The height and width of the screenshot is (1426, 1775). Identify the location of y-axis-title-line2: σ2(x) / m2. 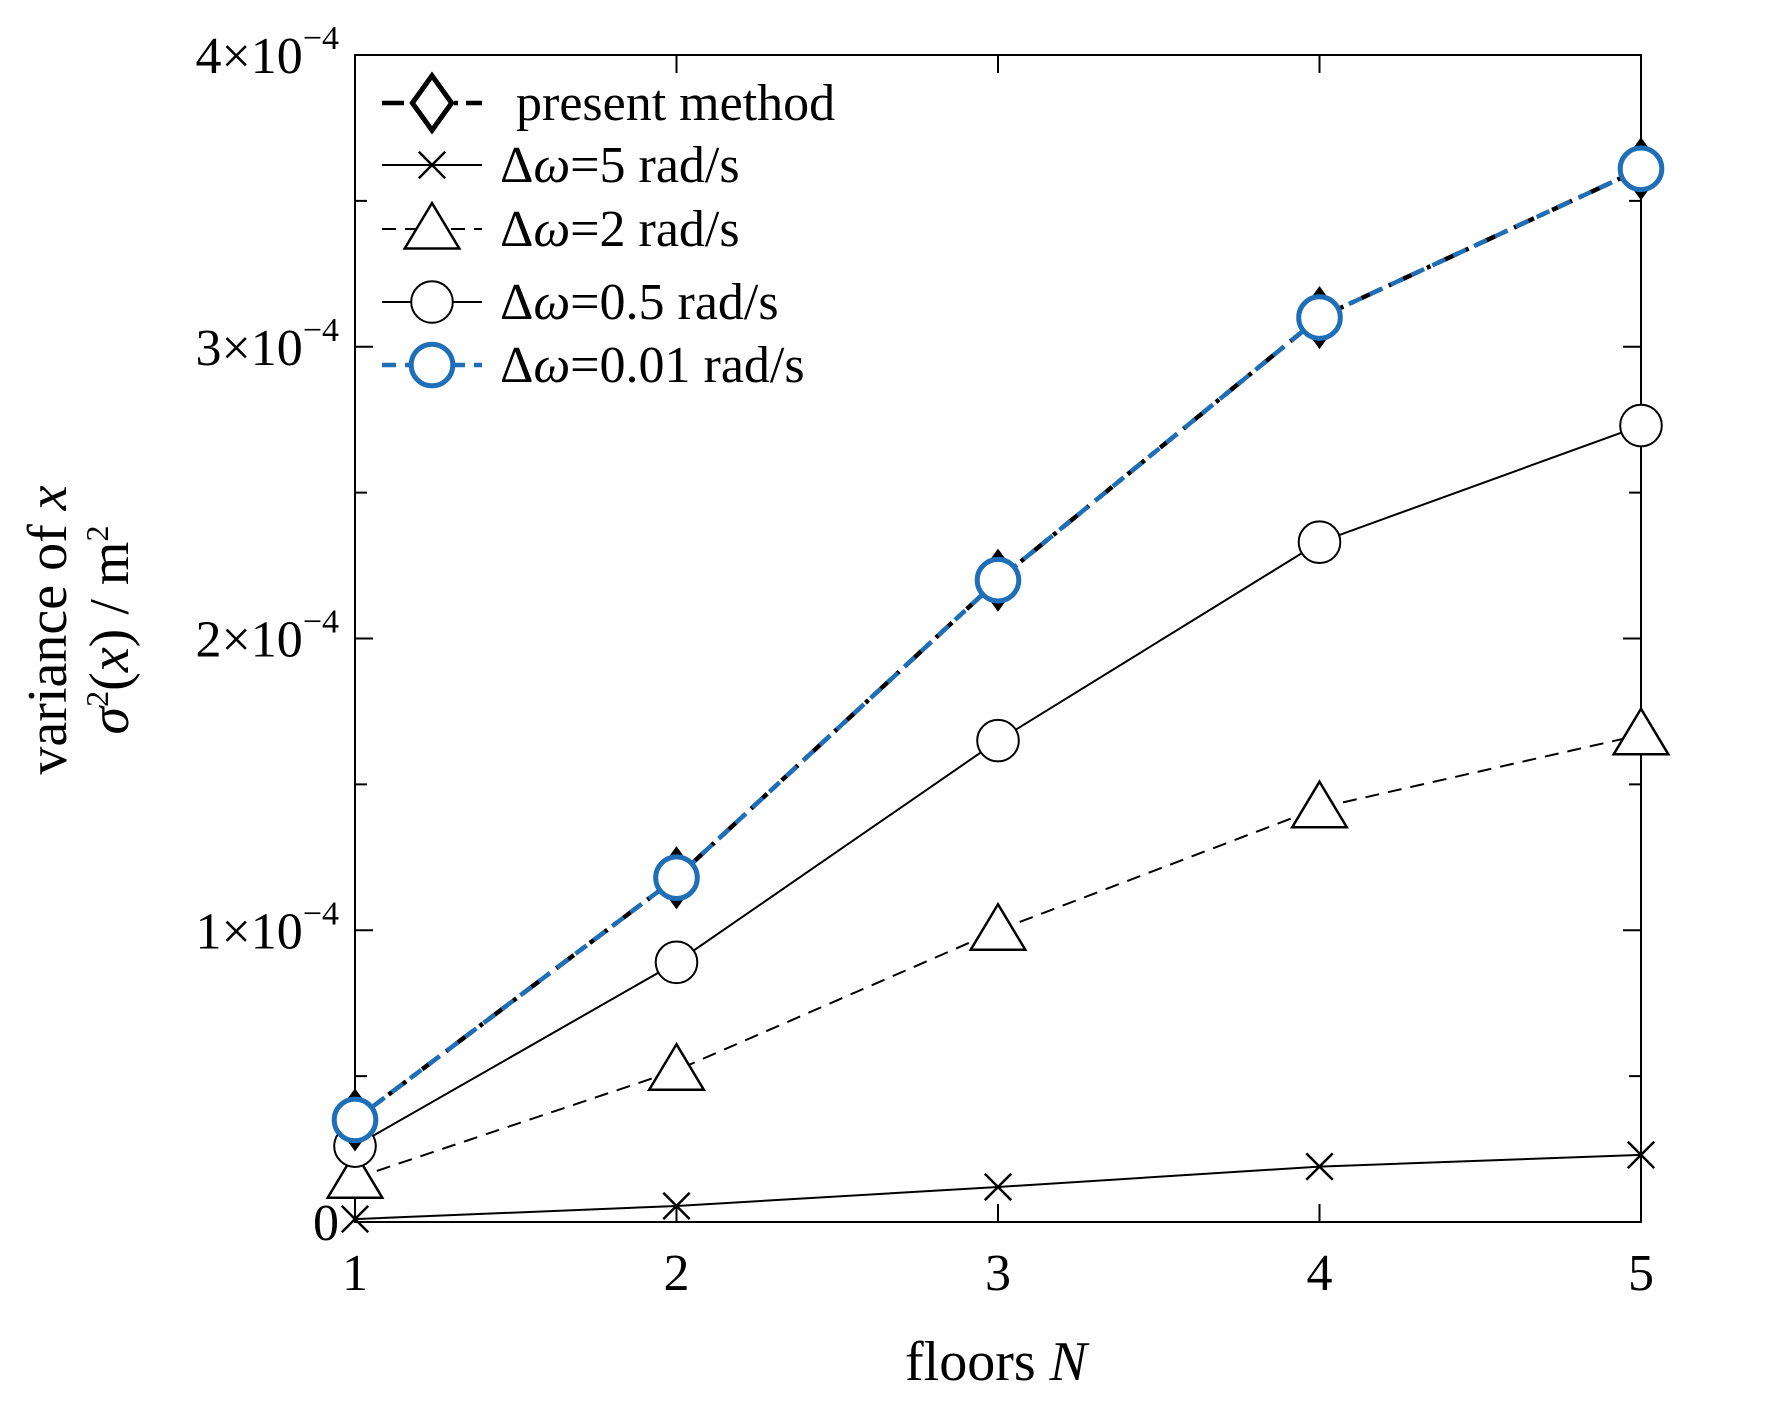
(110, 630).